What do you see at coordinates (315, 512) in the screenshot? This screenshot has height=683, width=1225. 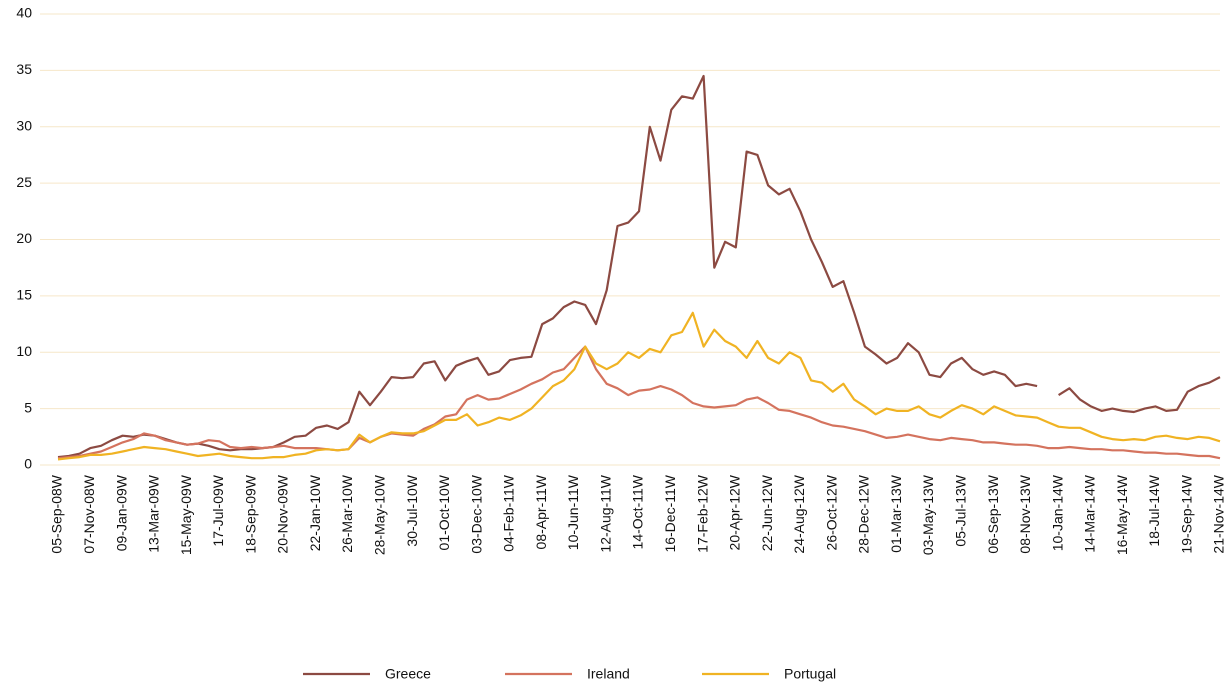 I see `x-tick-label: 22-Jan-10W` at bounding box center [315, 512].